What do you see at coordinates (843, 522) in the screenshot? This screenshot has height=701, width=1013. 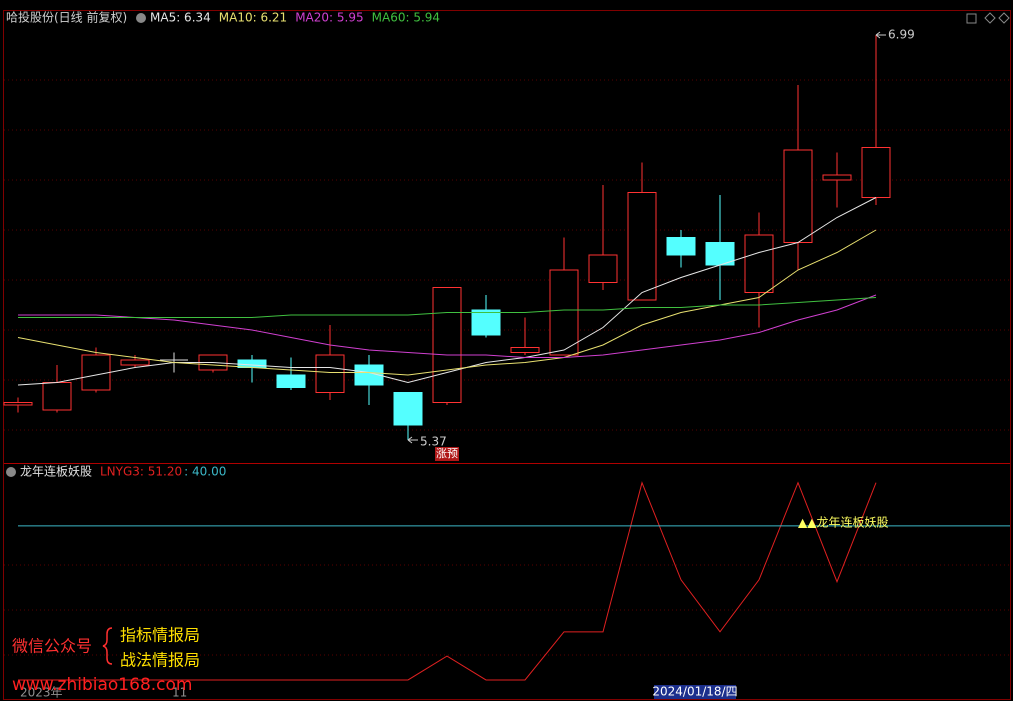 I see `signal-label: ▲▲龙年连板妖股` at bounding box center [843, 522].